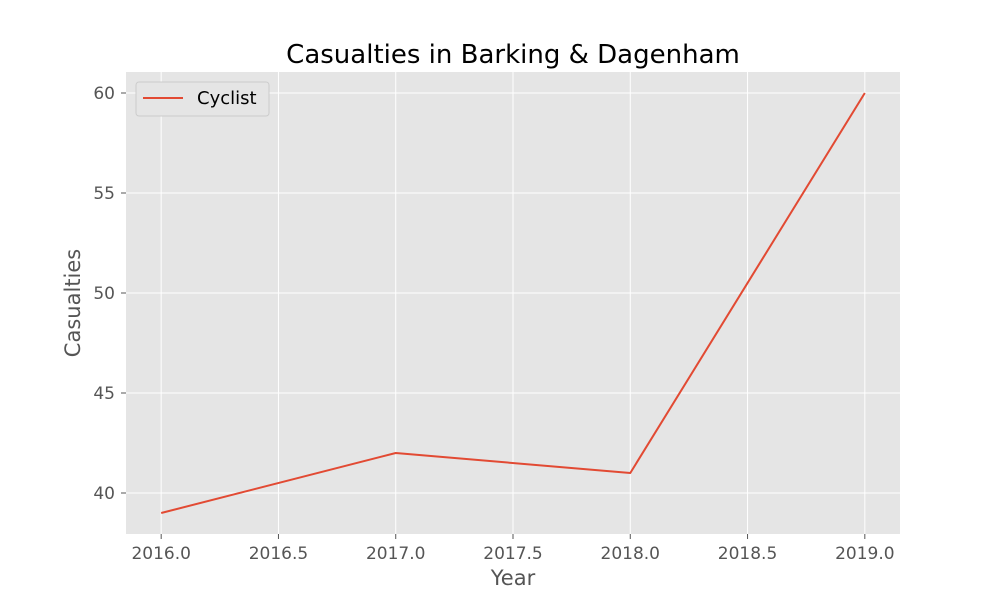 This screenshot has height=600, width=1000. Describe the element at coordinates (227, 98) in the screenshot. I see `legend-label-cyclist: Cyclist` at that location.